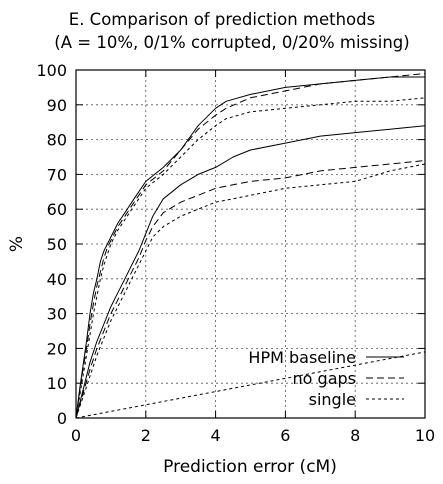 Image resolution: width=443 pixels, height=484 pixels. What do you see at coordinates (17, 244) in the screenshot?
I see `y-axis-label: %` at bounding box center [17, 244].